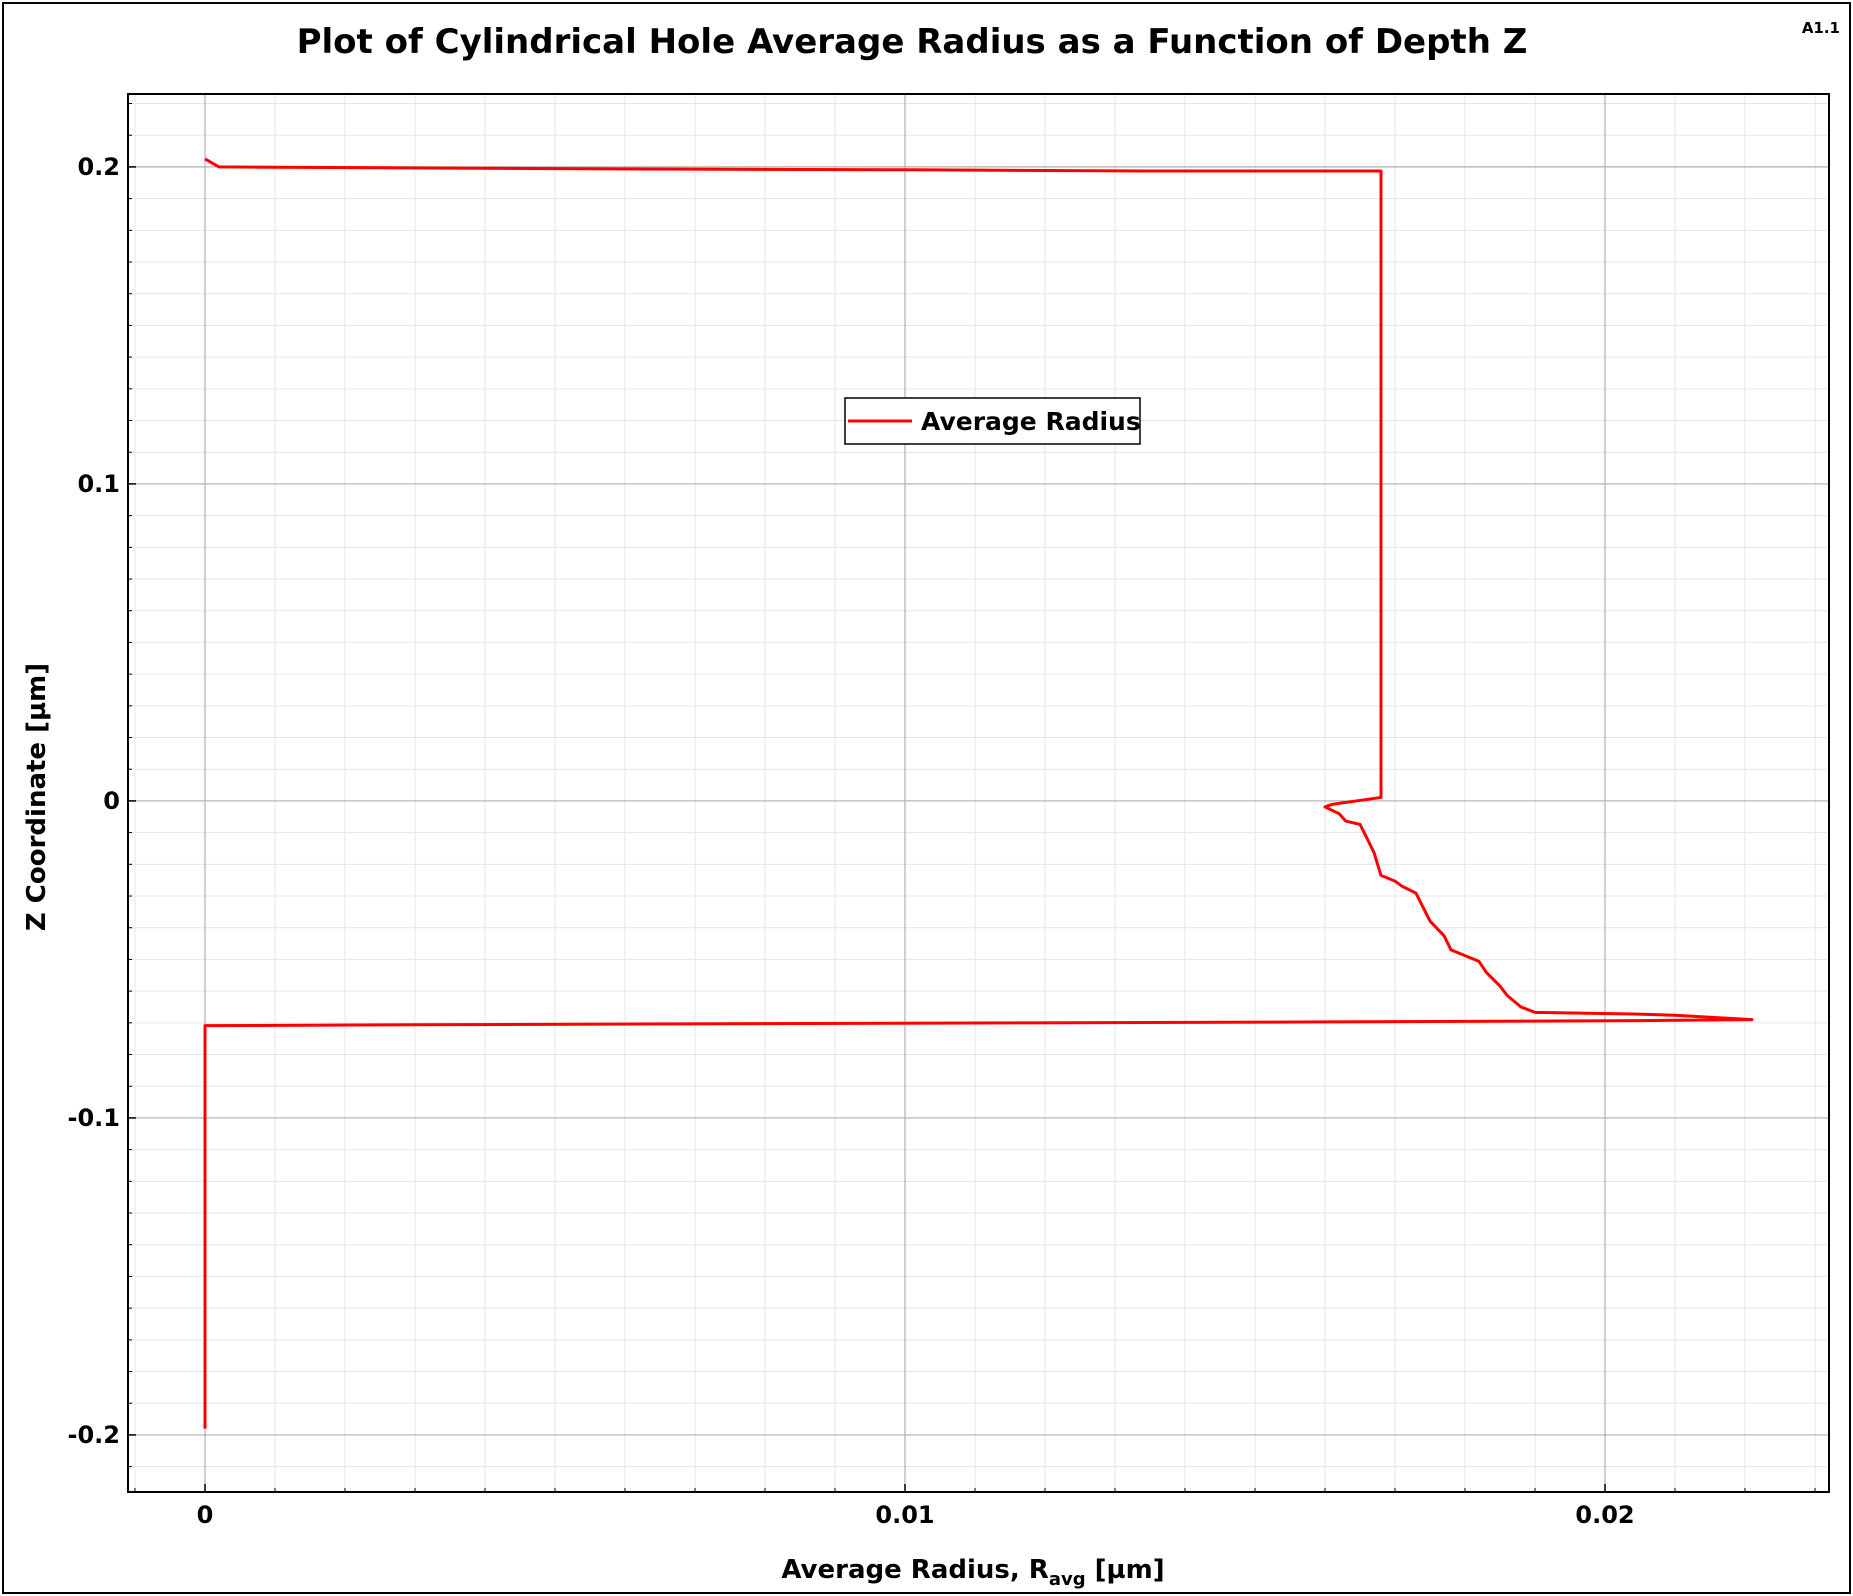 This screenshot has height=1596, width=1853. Describe the element at coordinates (1821, 28) in the screenshot. I see `corner-tag: A1.1` at that location.